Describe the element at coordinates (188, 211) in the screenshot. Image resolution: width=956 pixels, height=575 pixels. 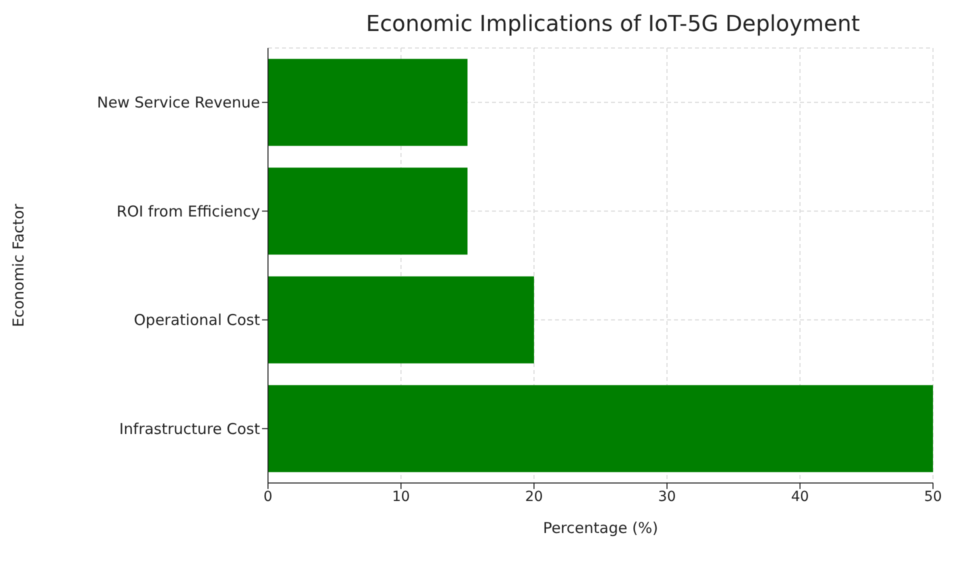
I see `y-tick-label: ROI from Efficiency` at that location.